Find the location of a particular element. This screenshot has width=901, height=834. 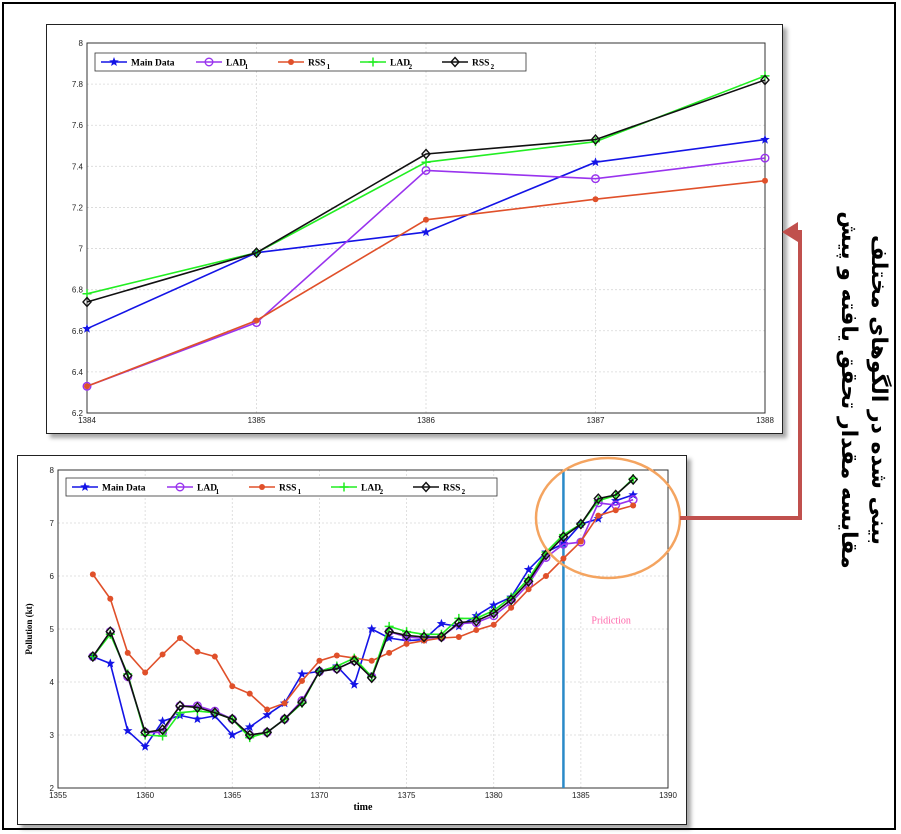

legend-marker-lad2 is located at coordinates (344, 487).